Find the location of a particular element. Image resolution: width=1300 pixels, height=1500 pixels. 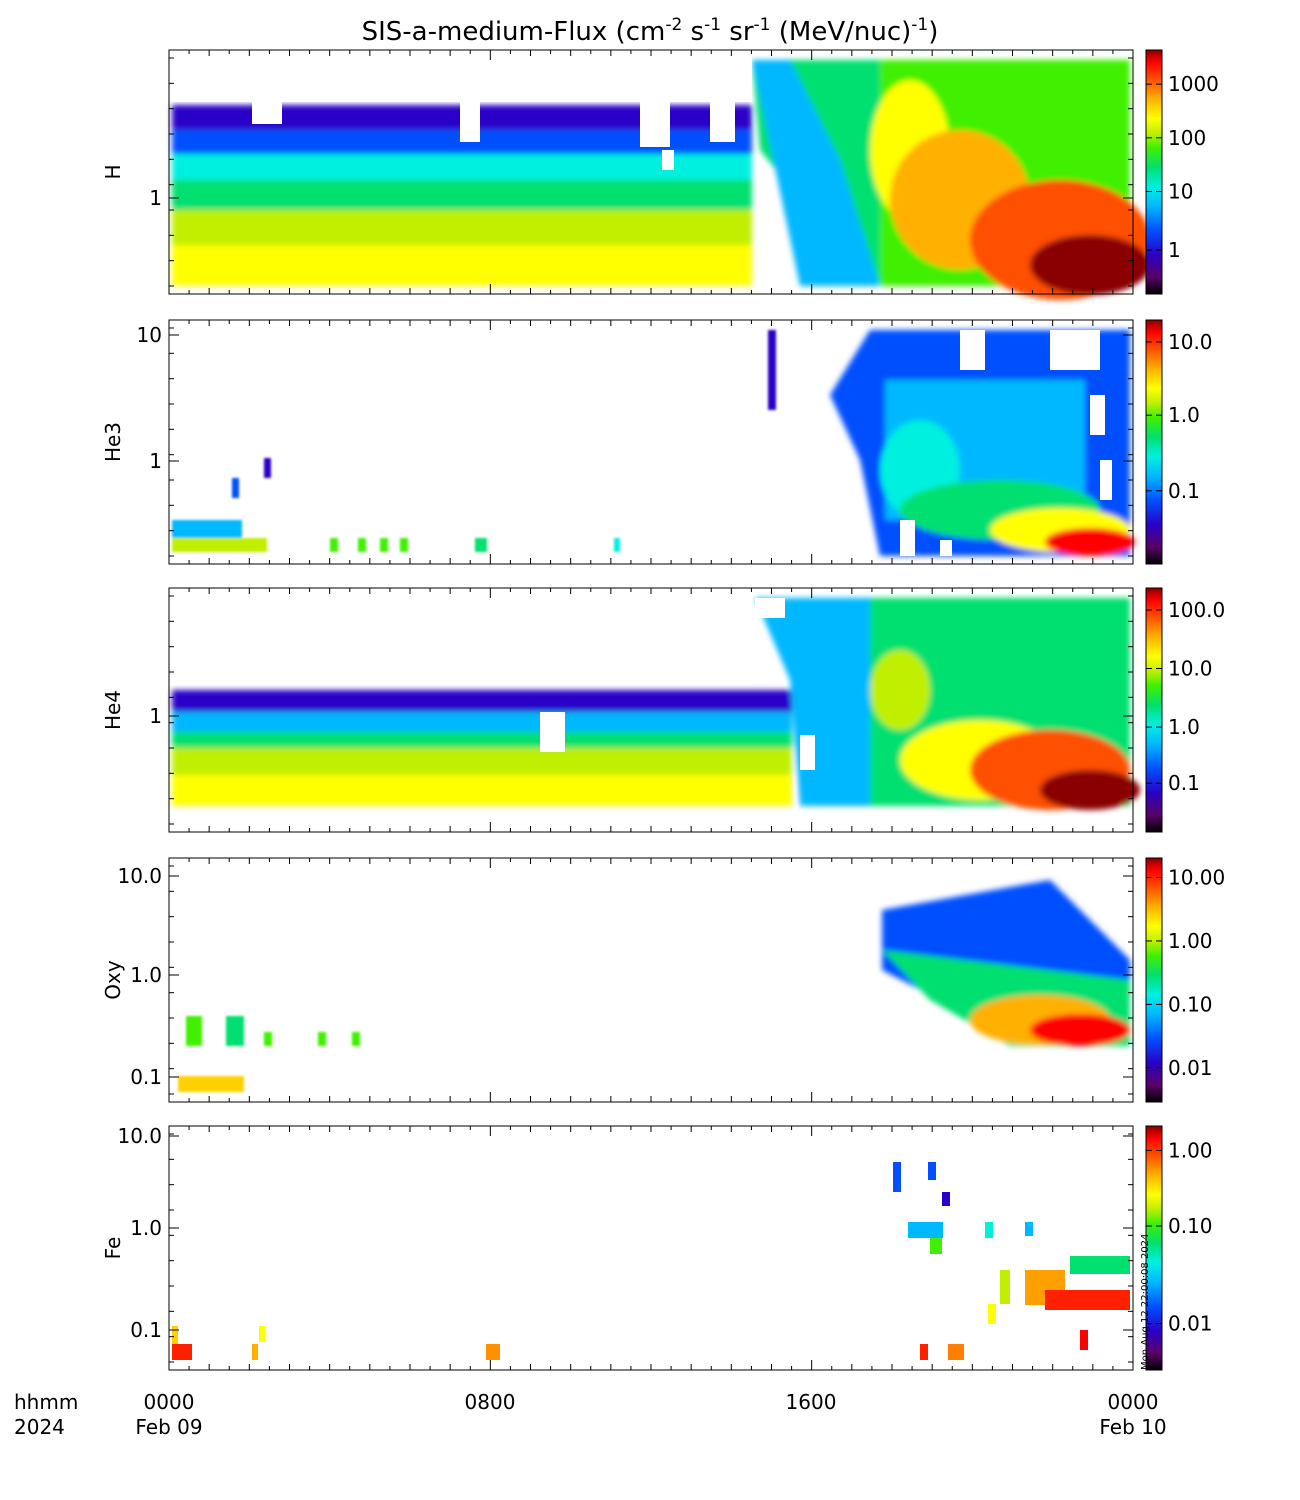

panel-he4 is located at coordinates (665, 710).